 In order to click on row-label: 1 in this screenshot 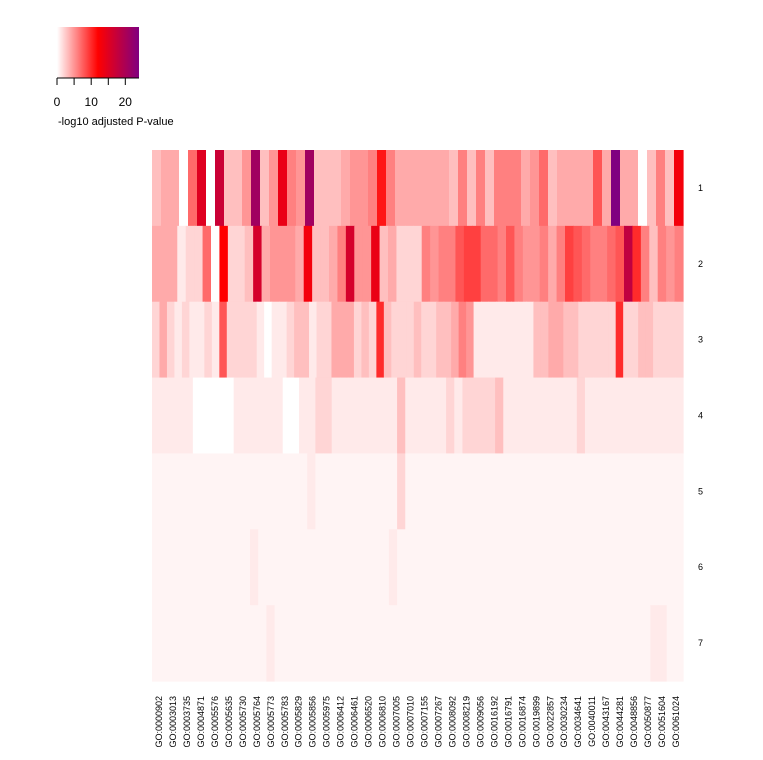, I will do `click(700, 188)`.